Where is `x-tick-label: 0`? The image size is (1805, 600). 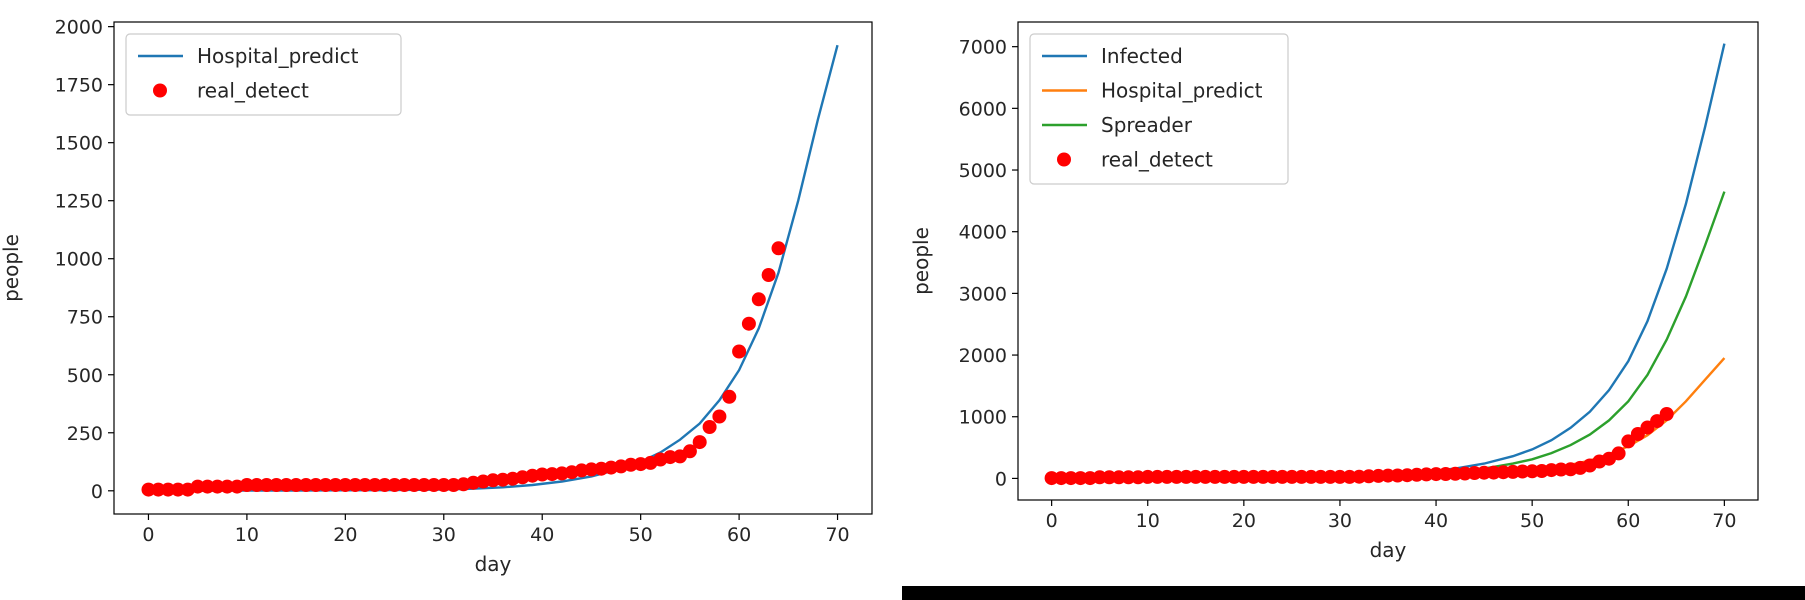 x-tick-label: 0 is located at coordinates (148, 535).